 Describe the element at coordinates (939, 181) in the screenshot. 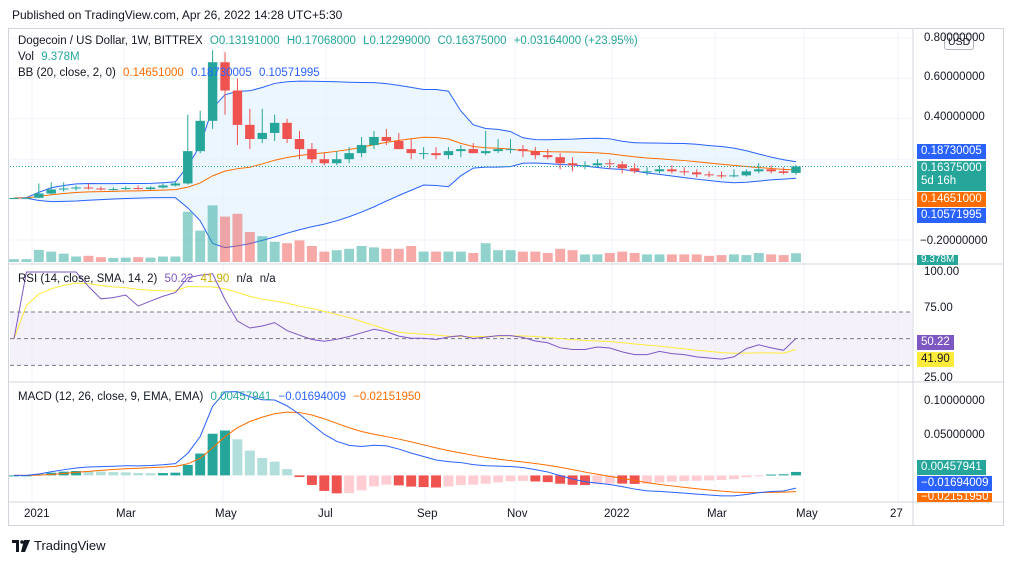

I see `countdown-text: 5d 16h` at that location.